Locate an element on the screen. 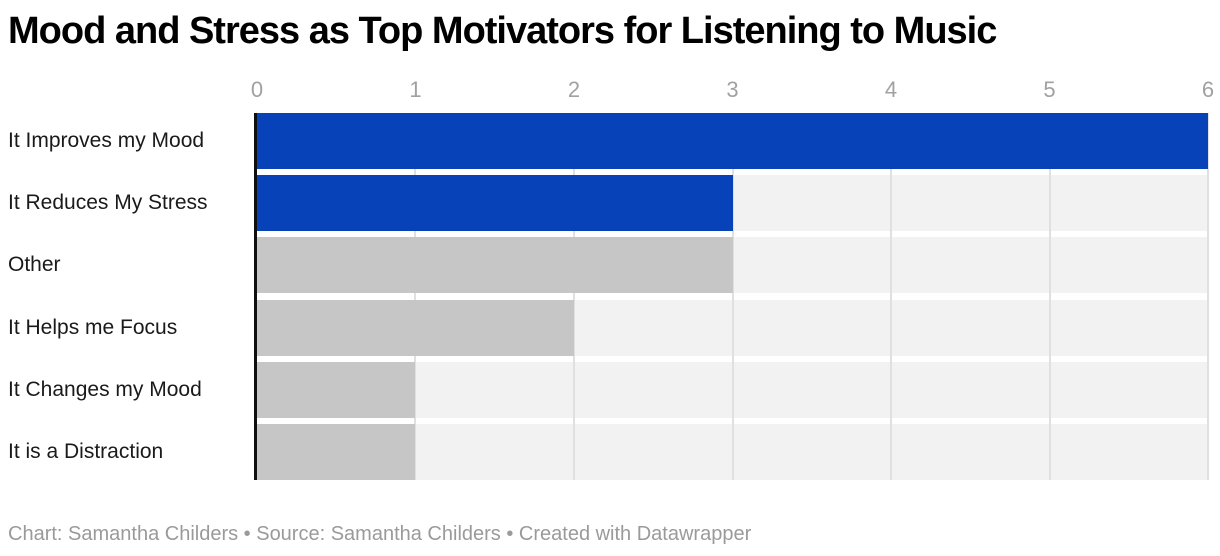  x-tick-label: 2 is located at coordinates (574, 89).